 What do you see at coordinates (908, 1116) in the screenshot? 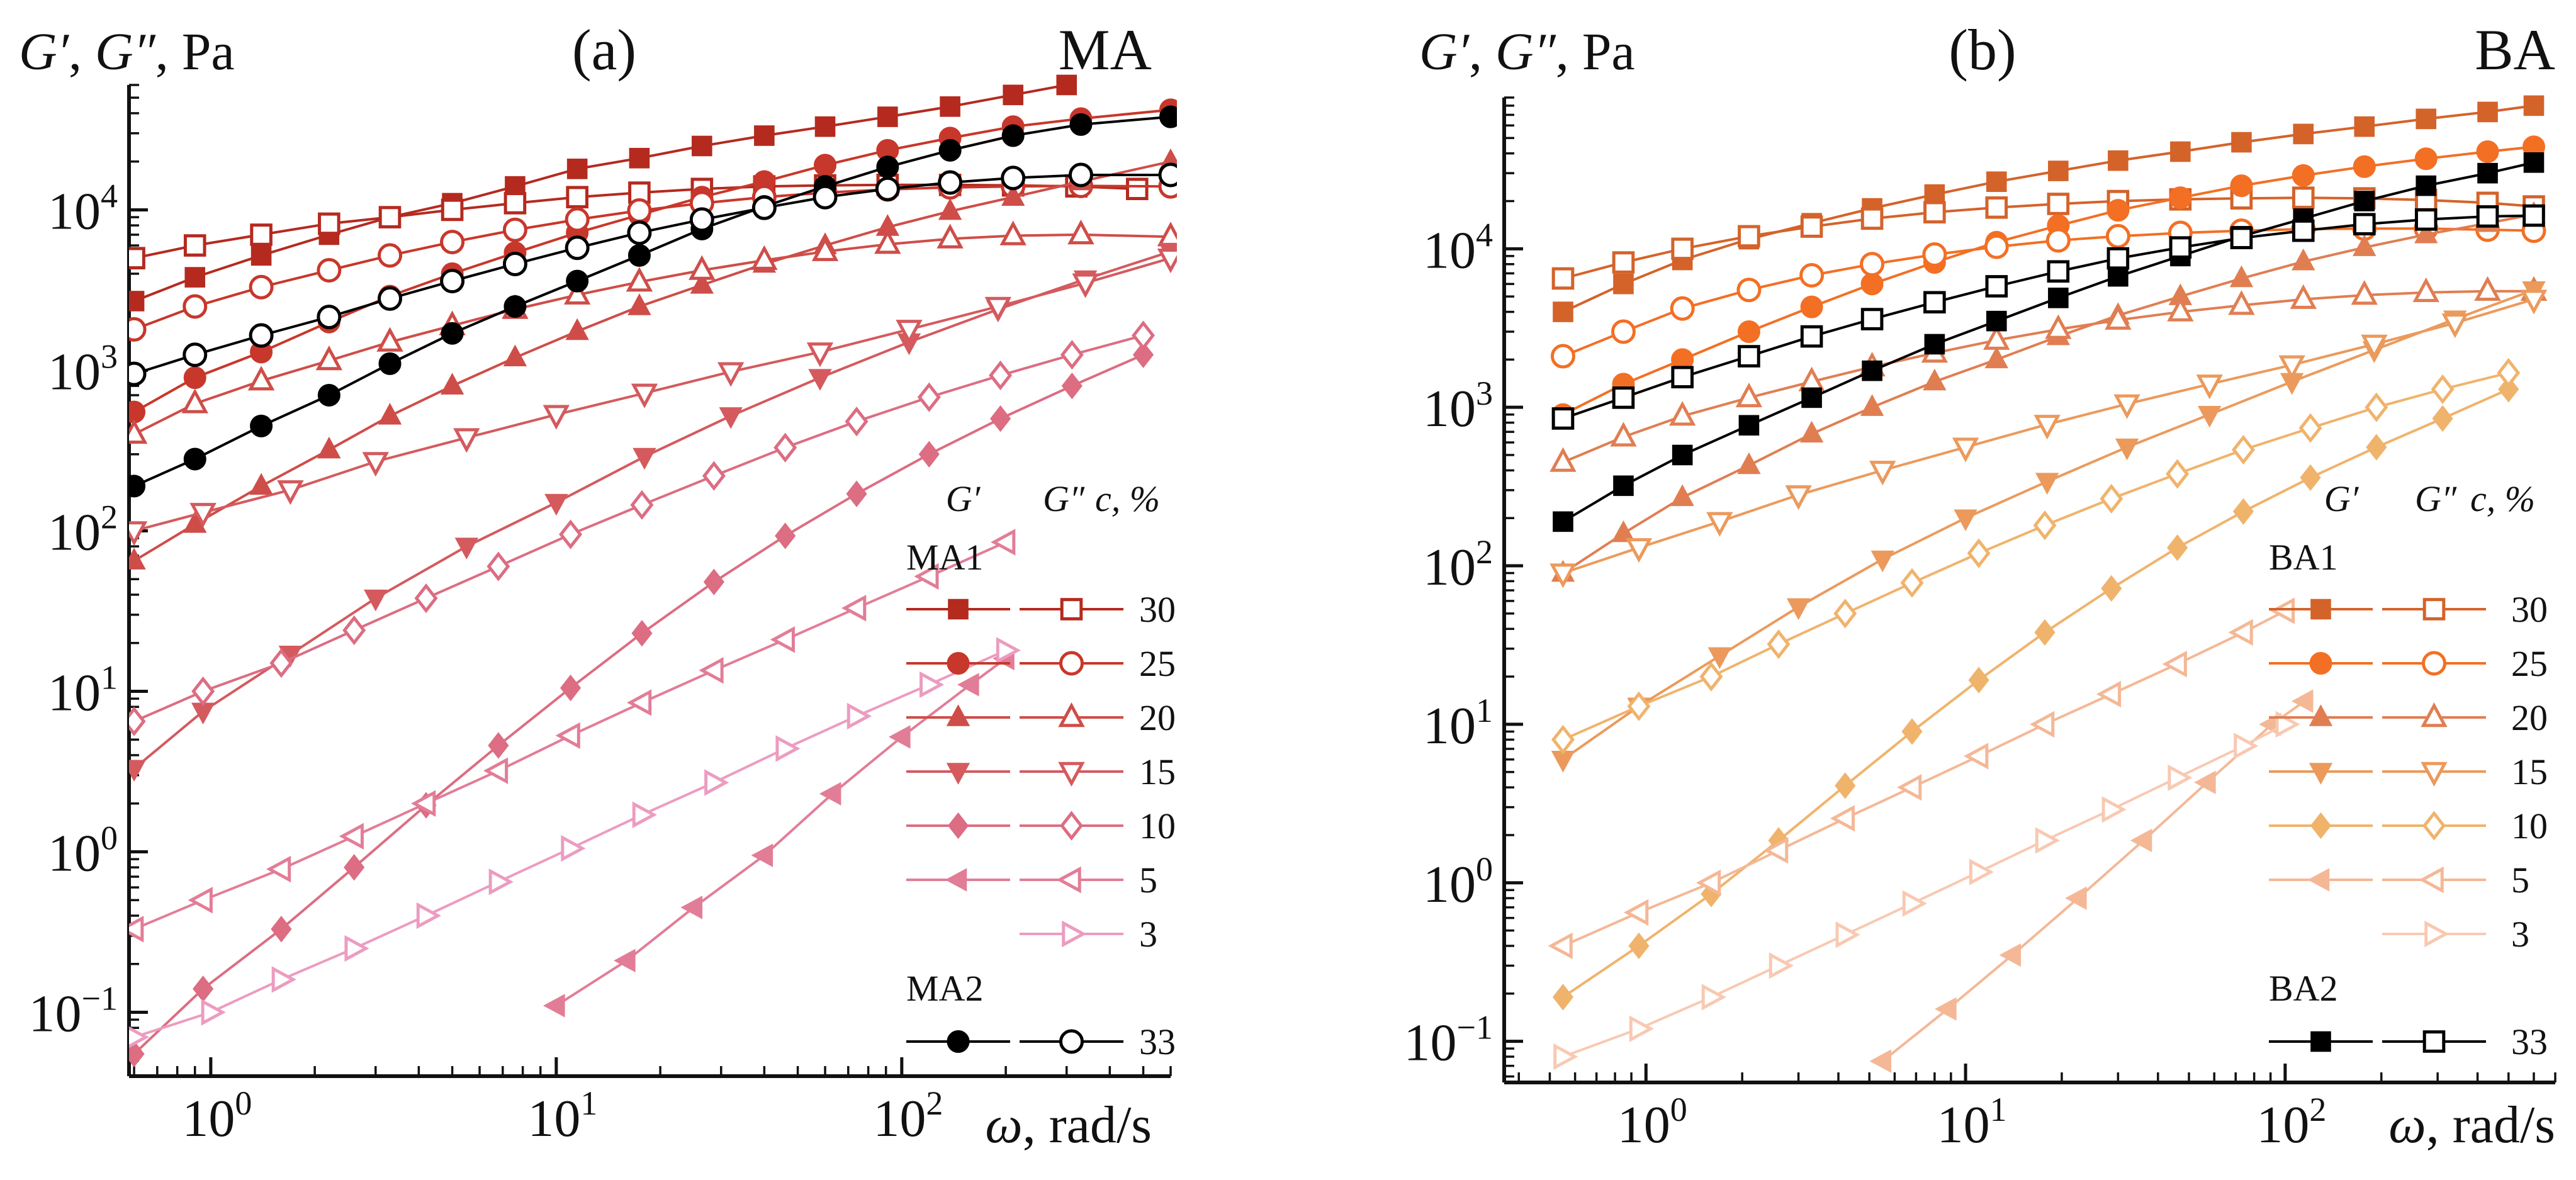
I see `x-tick-label: 102` at bounding box center [908, 1116].